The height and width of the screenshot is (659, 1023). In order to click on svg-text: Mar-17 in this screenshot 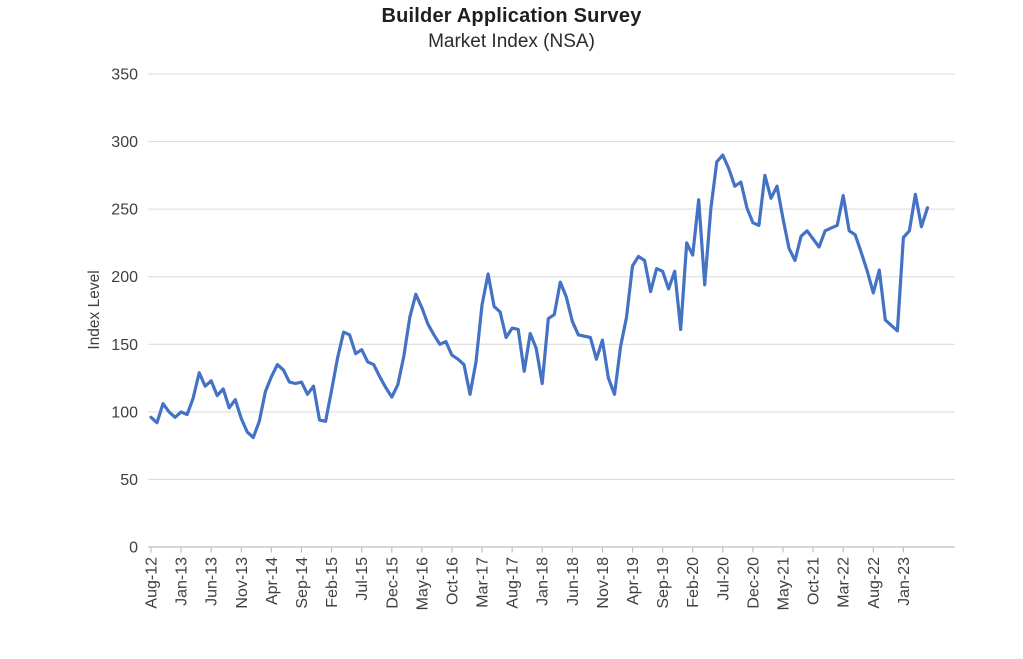, I will do `click(483, 582)`.